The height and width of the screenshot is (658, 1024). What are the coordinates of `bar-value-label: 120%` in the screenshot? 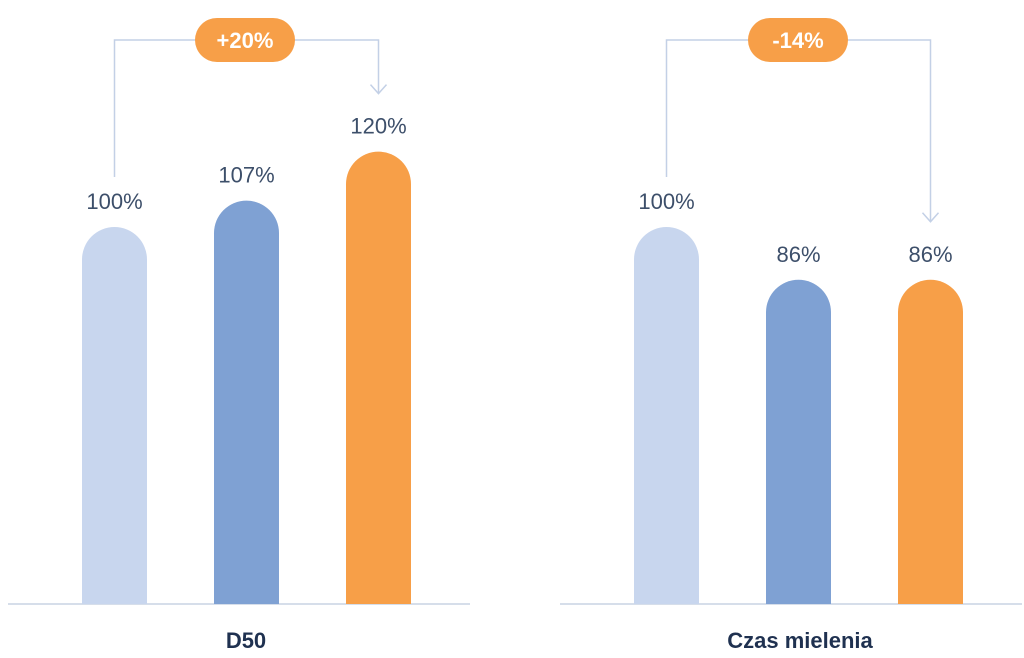 It's located at (378, 126).